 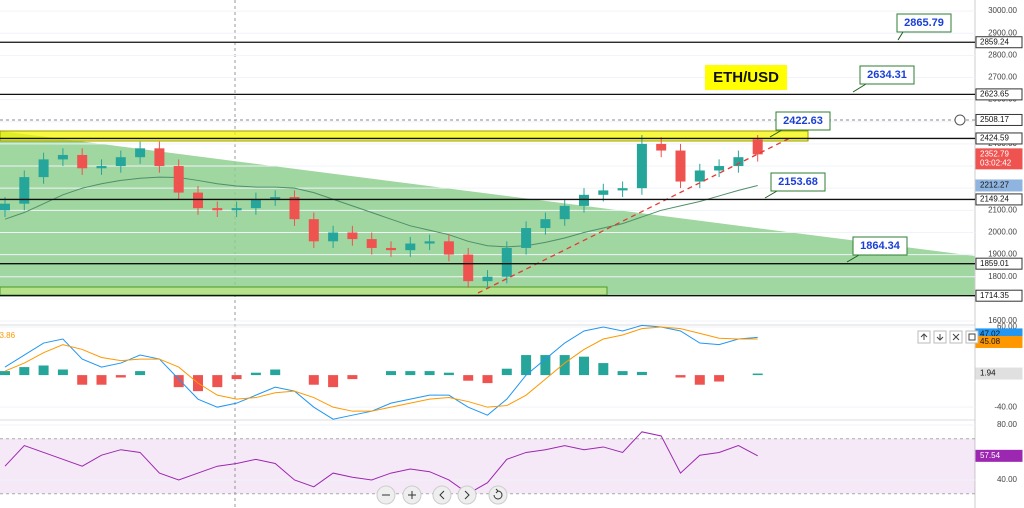 I want to click on title: ETH/USD, so click(x=746, y=77).